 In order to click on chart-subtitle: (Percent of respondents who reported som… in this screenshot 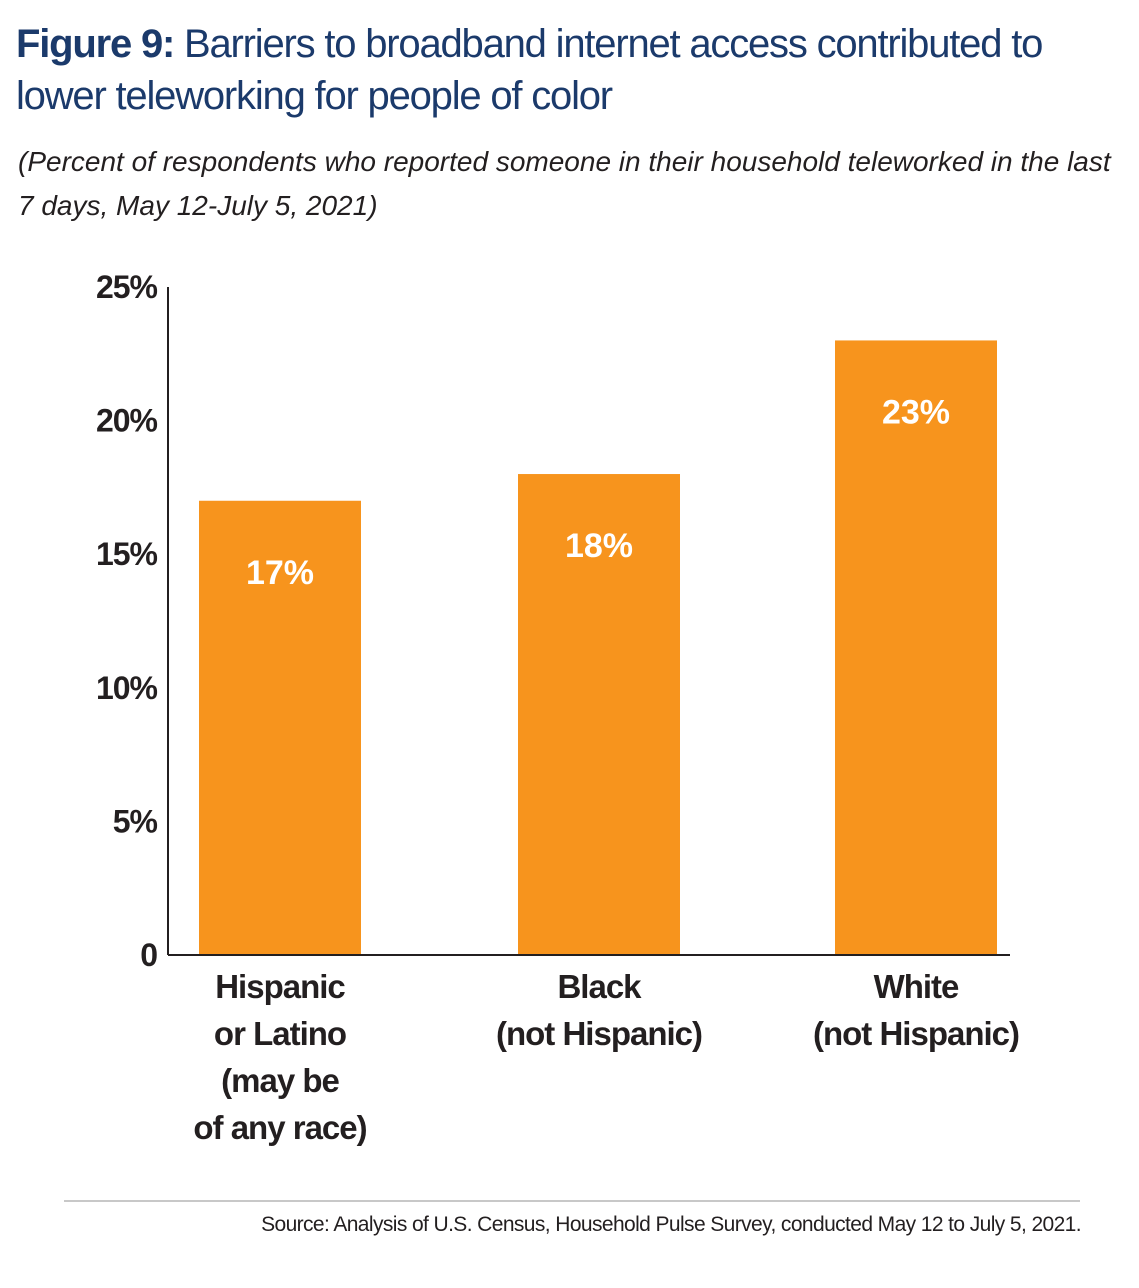, I will do `click(564, 183)`.